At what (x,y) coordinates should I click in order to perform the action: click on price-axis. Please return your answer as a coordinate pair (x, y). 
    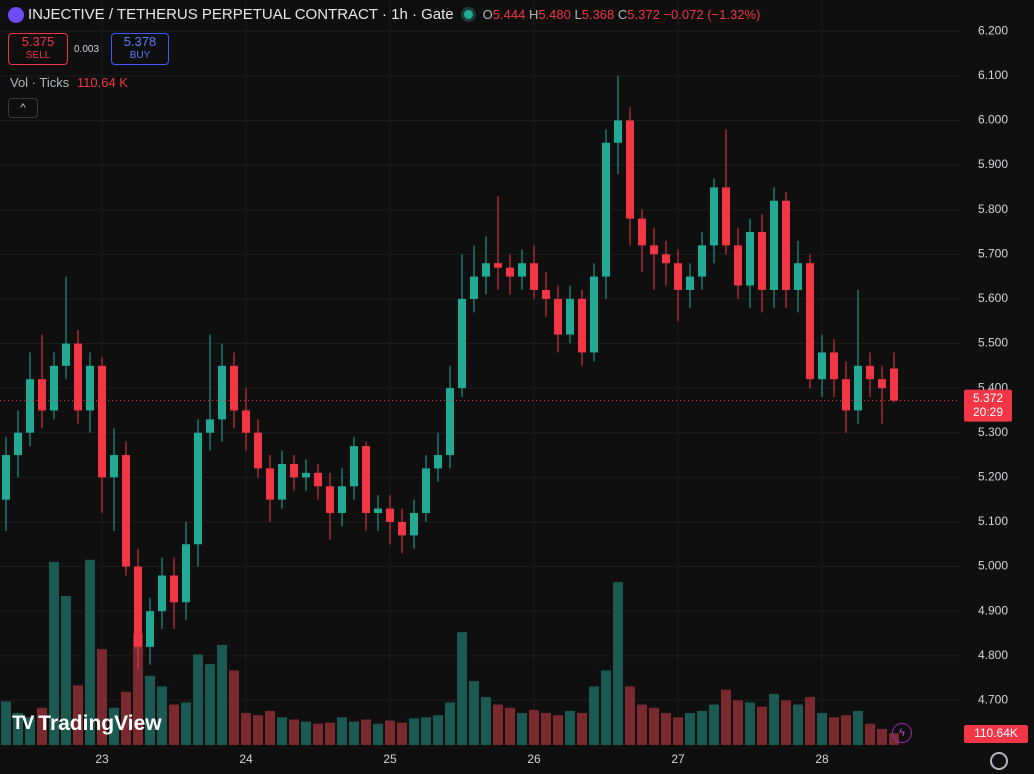
    Looking at the image, I should click on (997, 387).